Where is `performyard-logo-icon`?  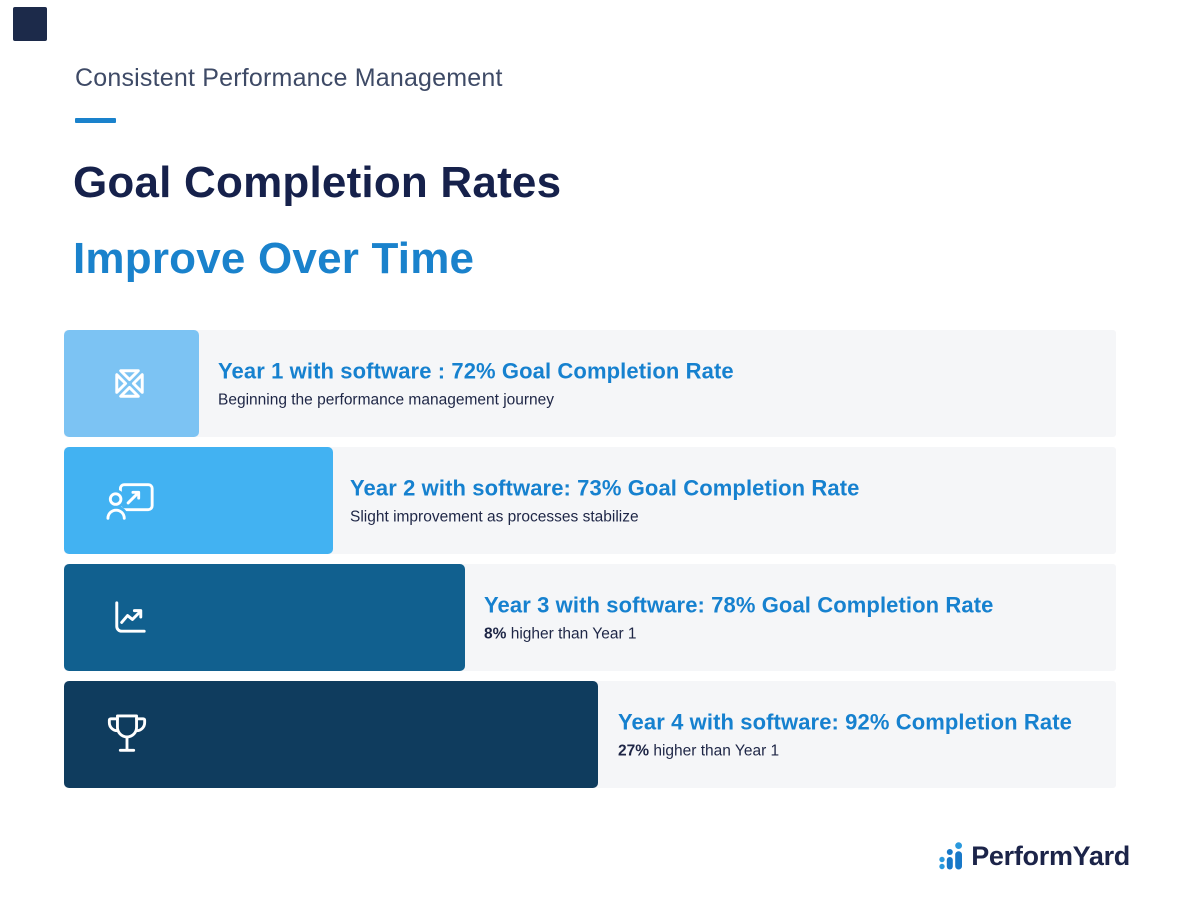 performyard-logo-icon is located at coordinates (951, 856).